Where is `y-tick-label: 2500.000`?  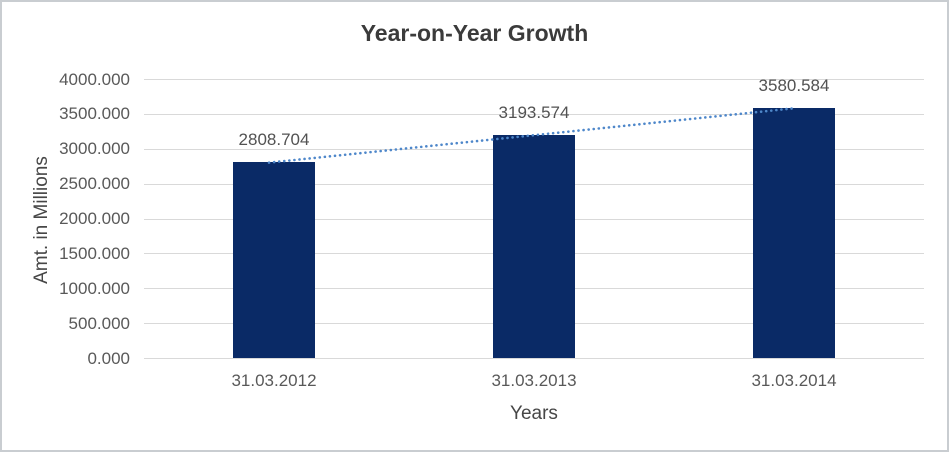 y-tick-label: 2500.000 is located at coordinates (94, 184).